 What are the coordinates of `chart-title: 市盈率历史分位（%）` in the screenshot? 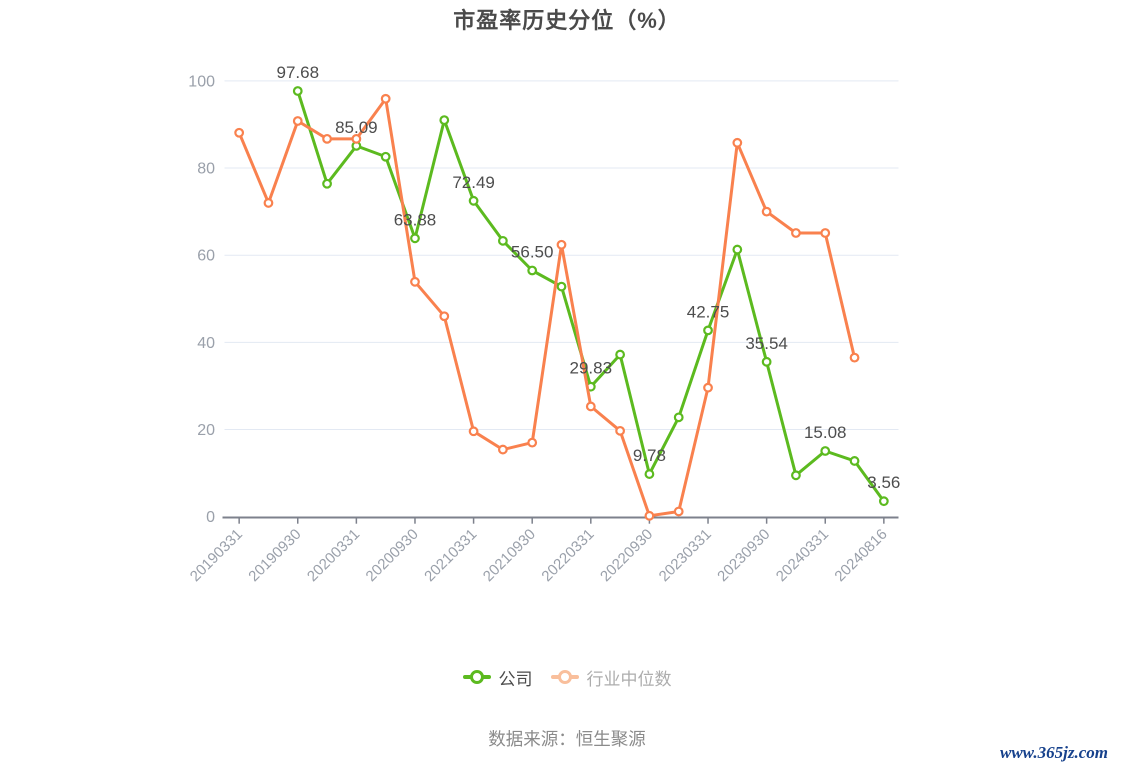 It's located at (567, 20).